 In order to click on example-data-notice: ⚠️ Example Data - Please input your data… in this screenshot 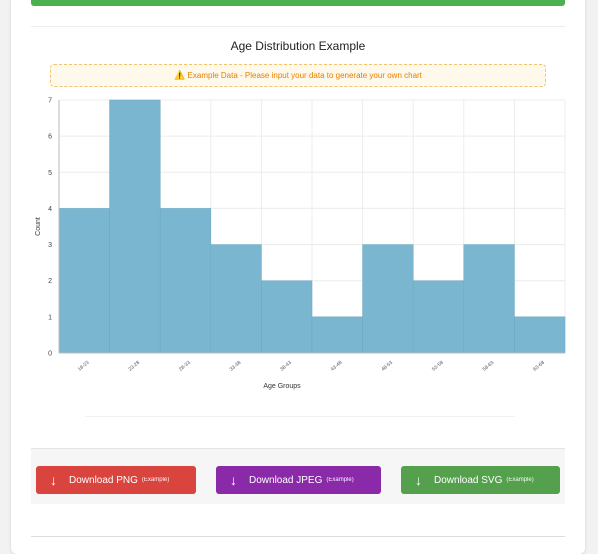, I will do `click(298, 75)`.